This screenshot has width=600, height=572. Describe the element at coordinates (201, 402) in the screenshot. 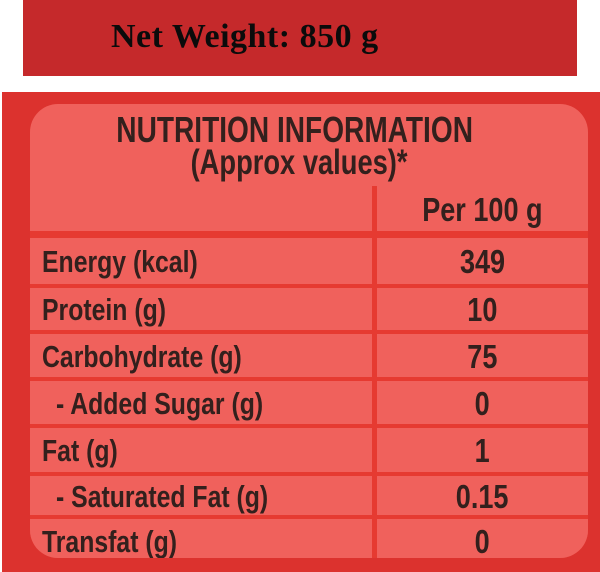

I see `row-name: - Added Sugar (g)` at that location.